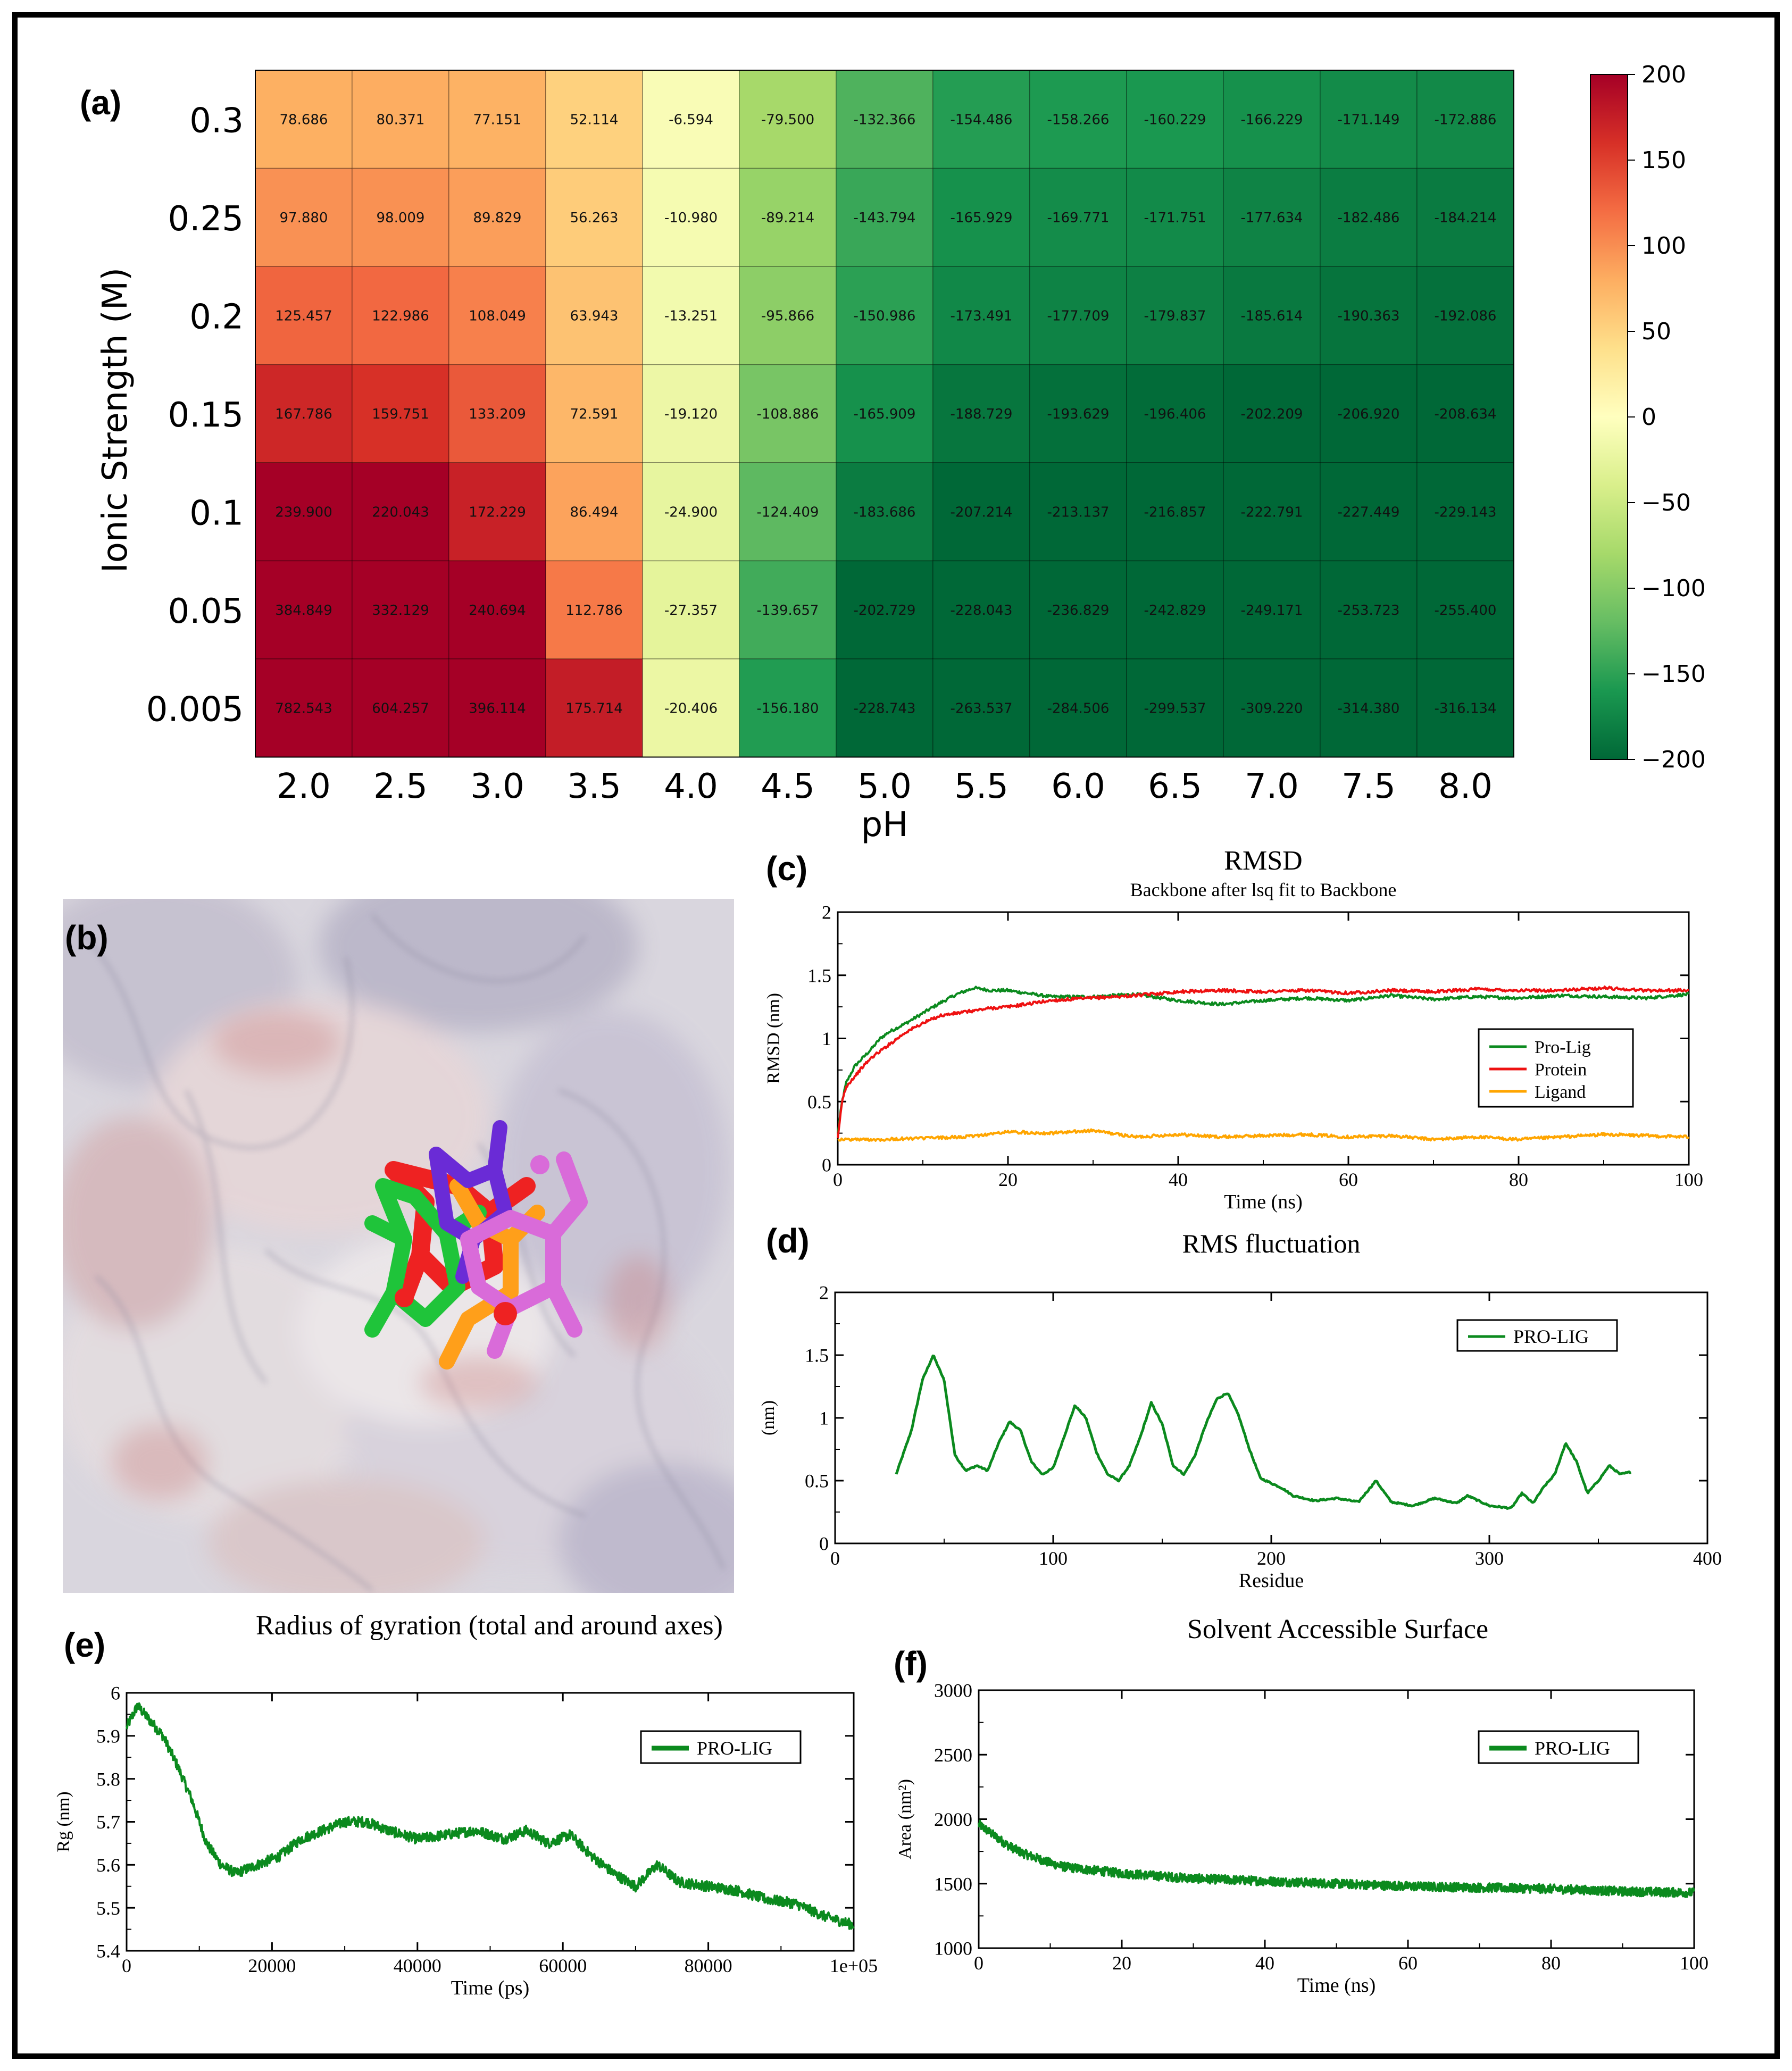 The width and height of the screenshot is (1792, 2071). I want to click on heatmap-cell-value: -124.409, so click(788, 512).